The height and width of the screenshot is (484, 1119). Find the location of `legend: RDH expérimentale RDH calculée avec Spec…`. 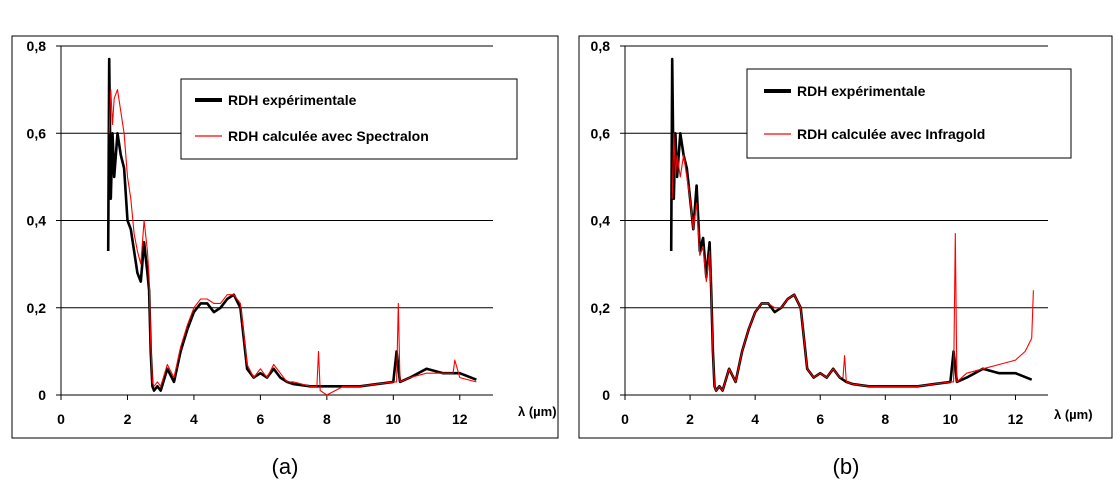

legend: RDH expérimentale RDH calculée avec Spec… is located at coordinates (349, 119).